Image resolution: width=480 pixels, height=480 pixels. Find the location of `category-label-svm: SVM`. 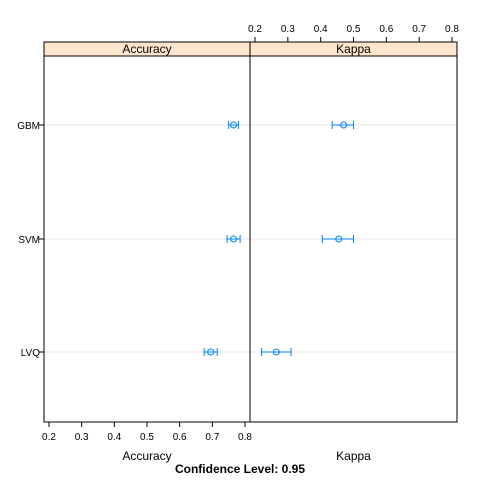

category-label-svm: SVM is located at coordinates (29, 240).